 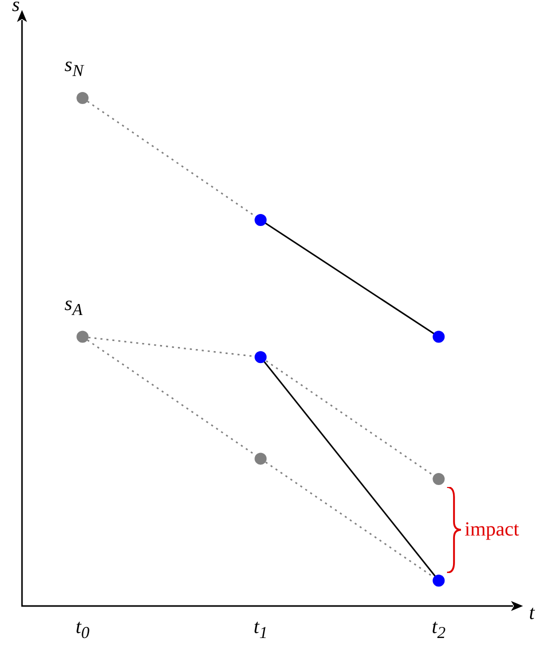 I want to click on x-axis-title: t, so click(x=532, y=613).